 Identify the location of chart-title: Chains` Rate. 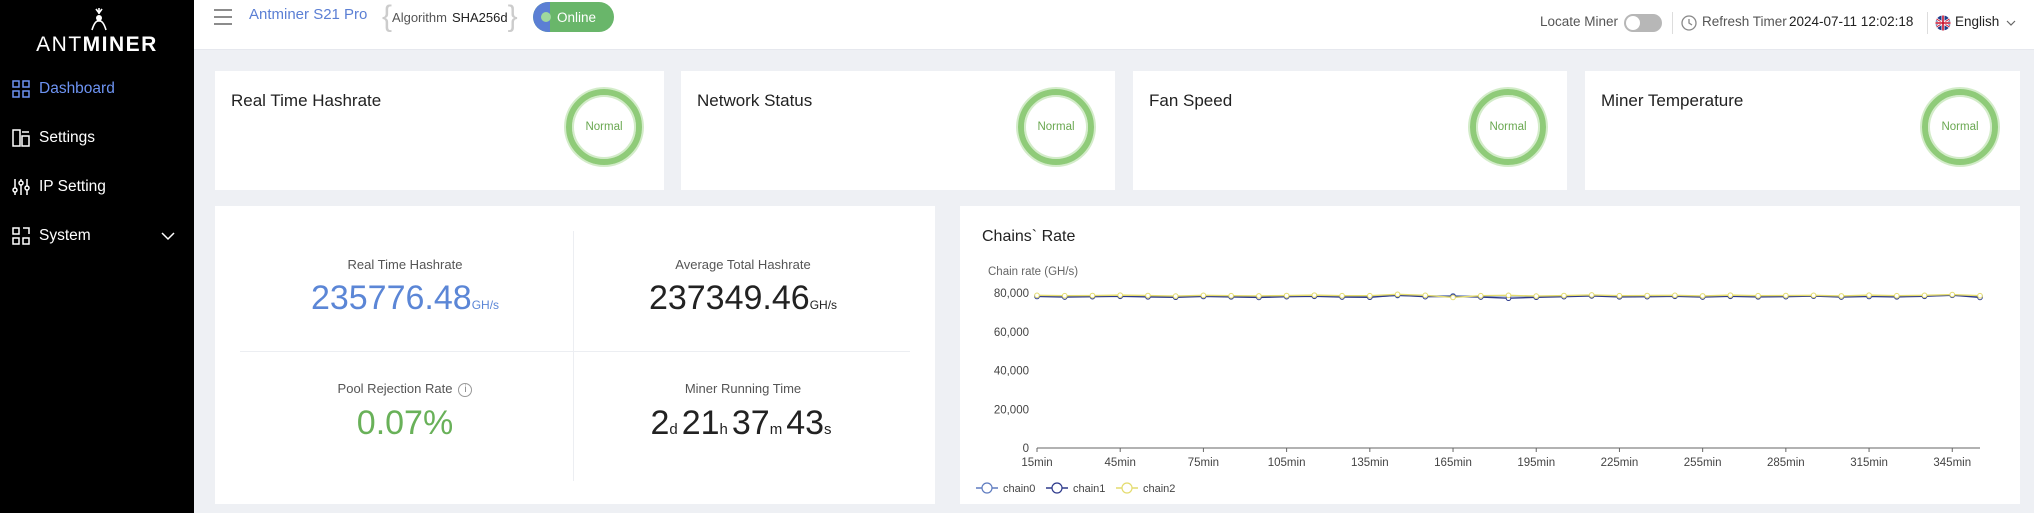
(1029, 236).